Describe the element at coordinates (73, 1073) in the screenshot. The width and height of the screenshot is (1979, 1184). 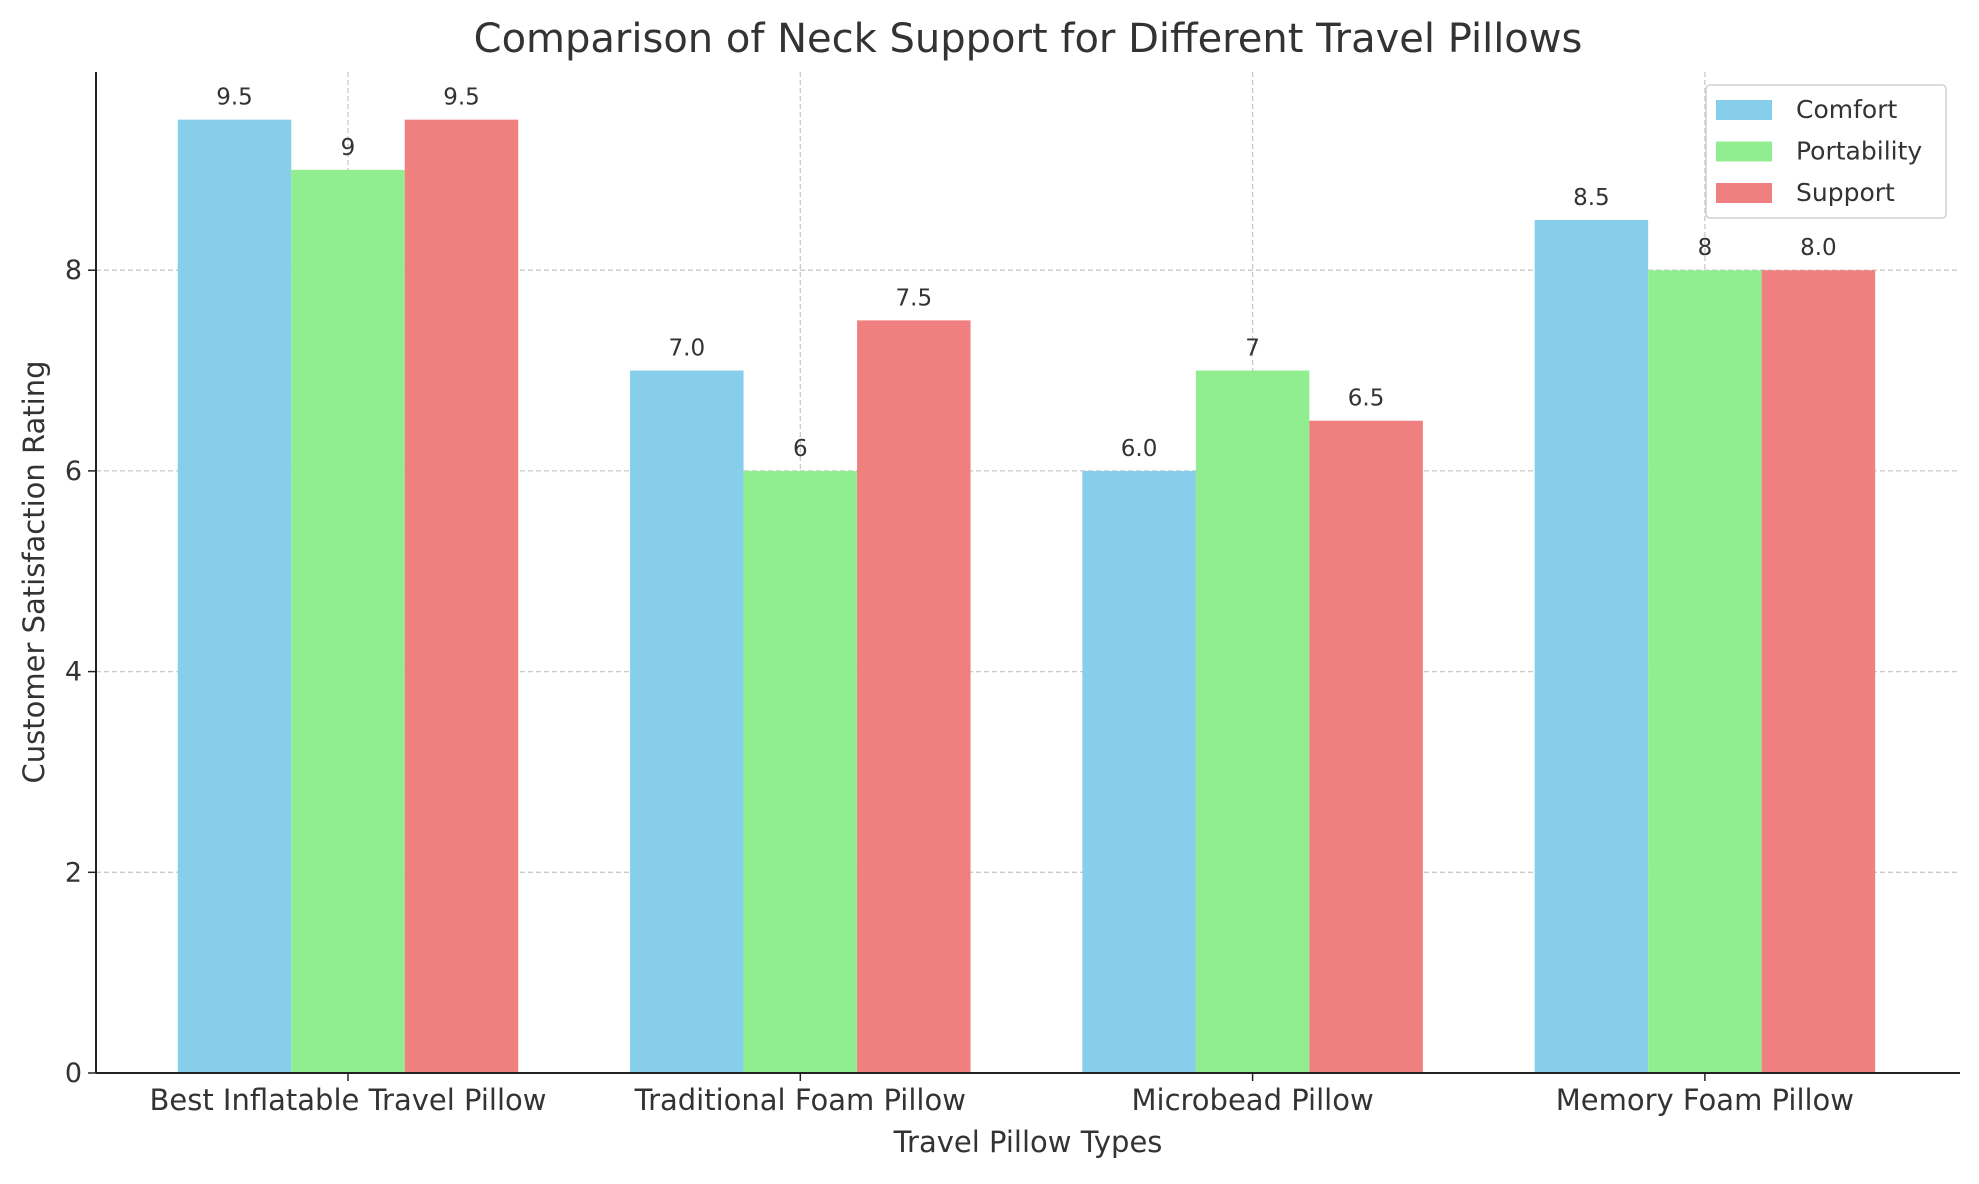
I see `y-tick-label: 0` at that location.